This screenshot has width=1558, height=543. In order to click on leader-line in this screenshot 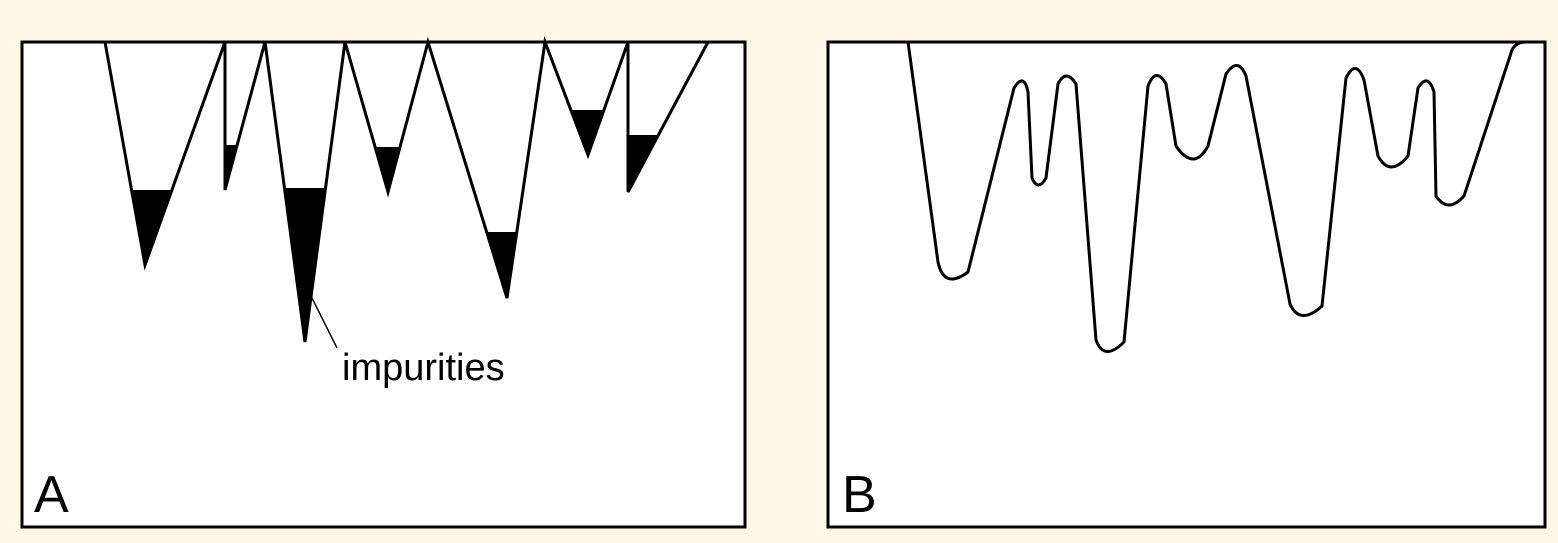, I will do `click(324, 323)`.